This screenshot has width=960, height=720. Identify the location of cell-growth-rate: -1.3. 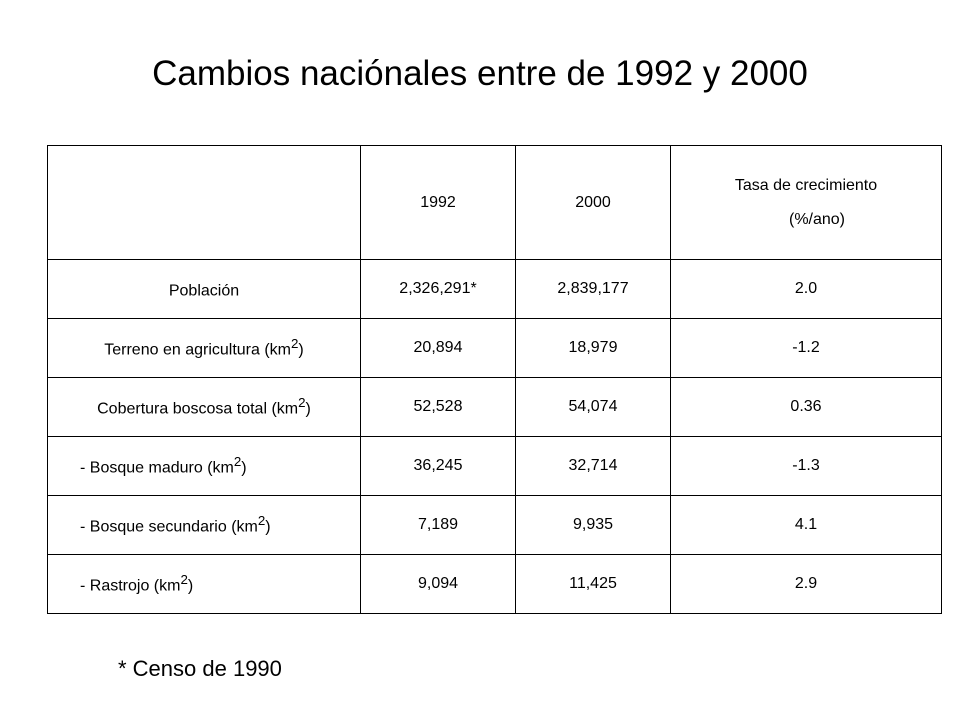
(806, 466).